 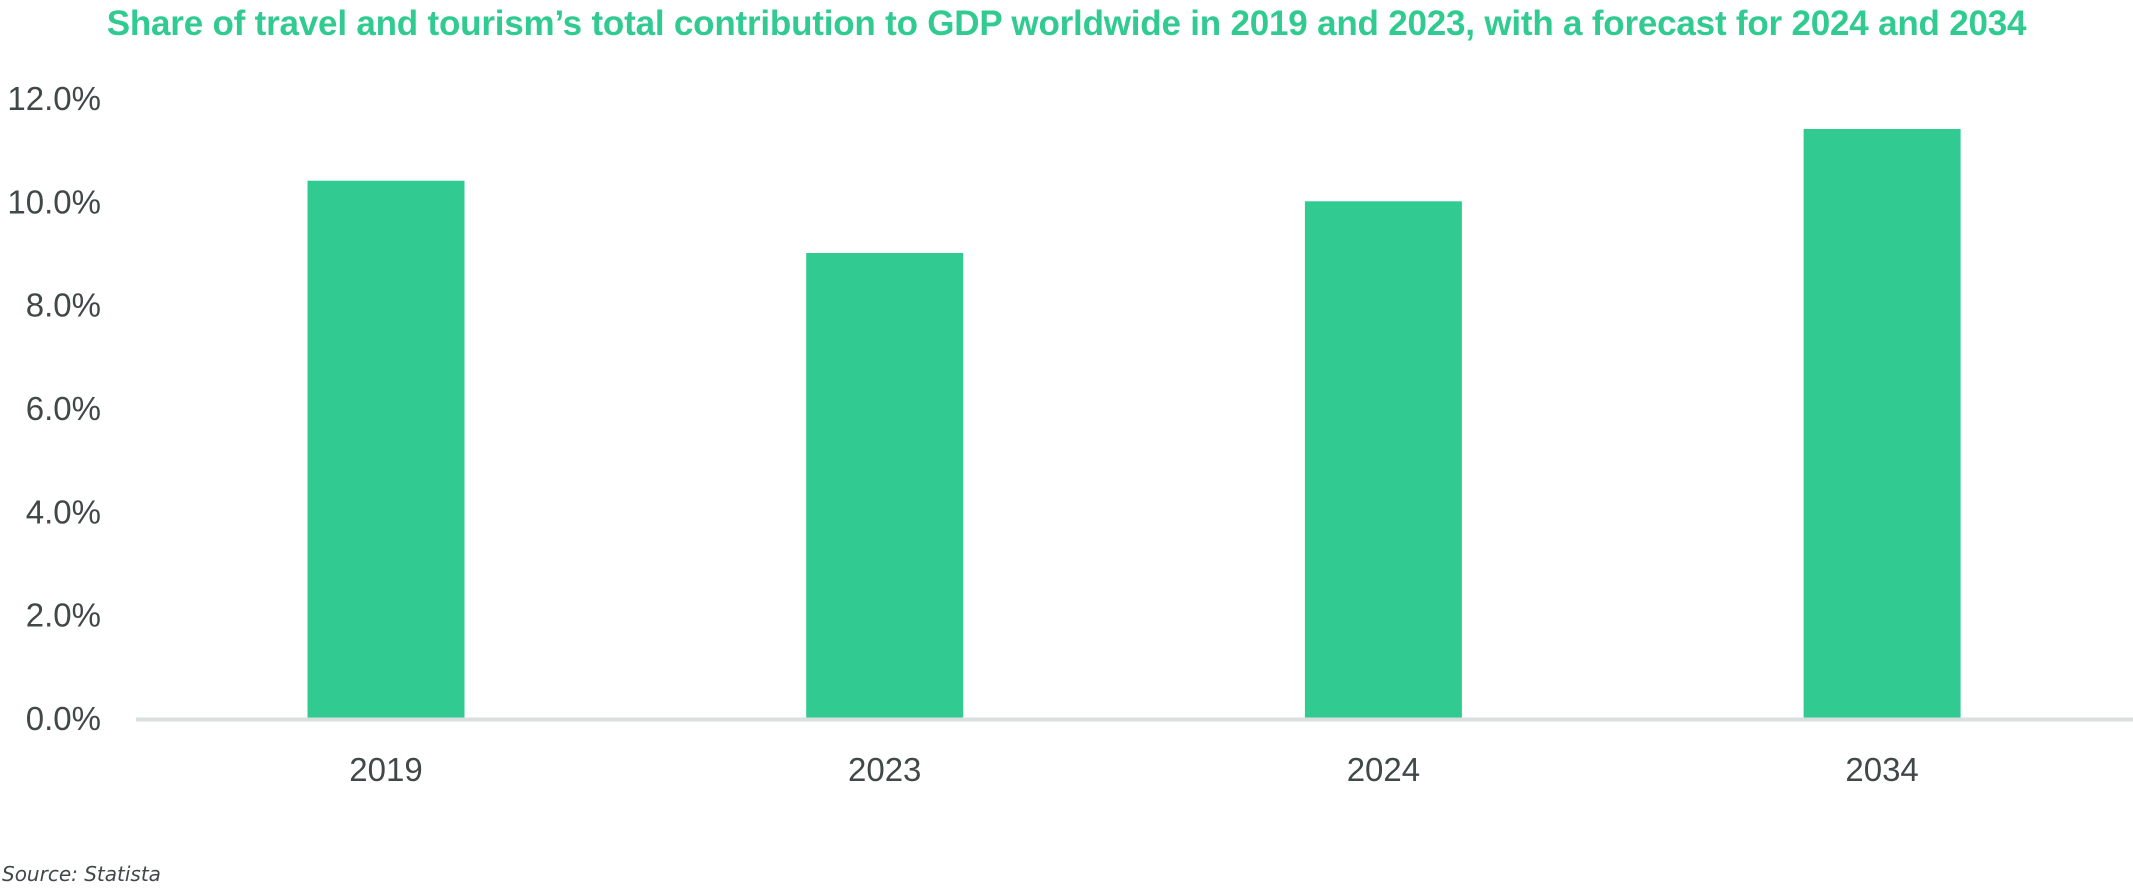 I want to click on y-axis-tick-labels: 0.0% 2.0% 4.0% 6.0% 8.0% 10.0% 12.0%, so click(x=54, y=408).